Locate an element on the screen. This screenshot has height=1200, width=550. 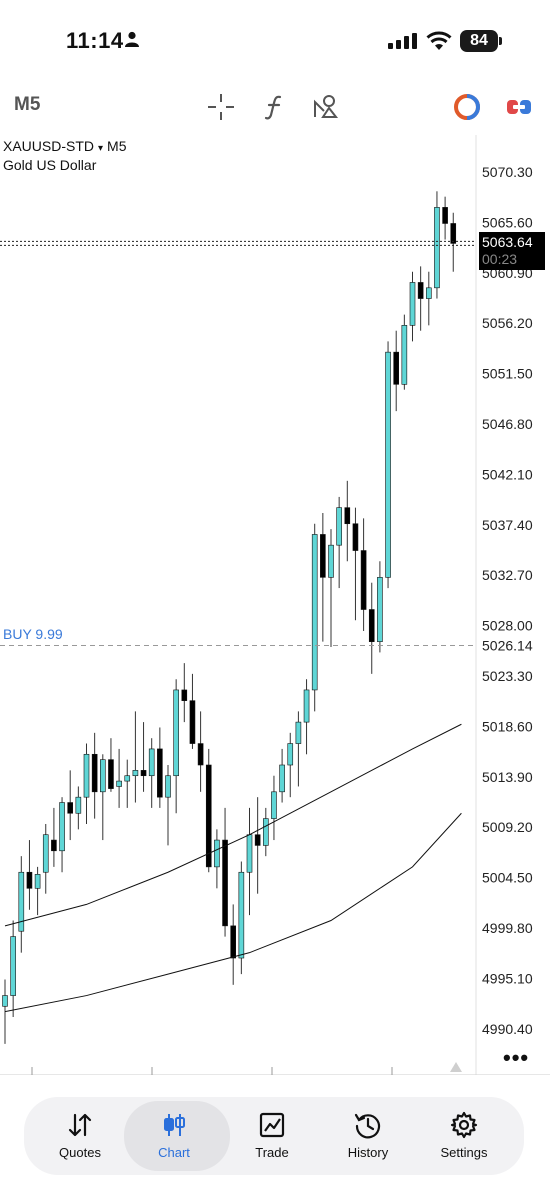
person-icon is located at coordinates (132, 39).